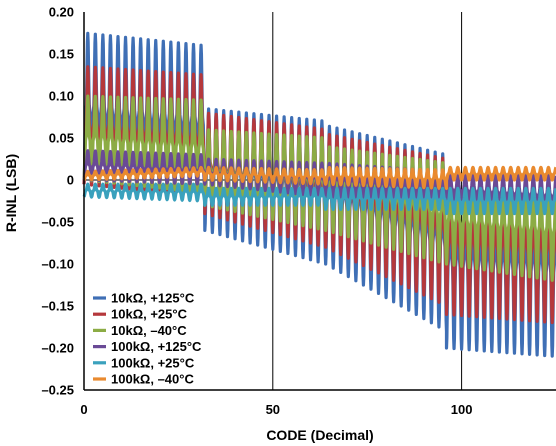 This screenshot has width=556, height=446. I want to click on x-tick-labels: 0 50 100, so click(276, 409).